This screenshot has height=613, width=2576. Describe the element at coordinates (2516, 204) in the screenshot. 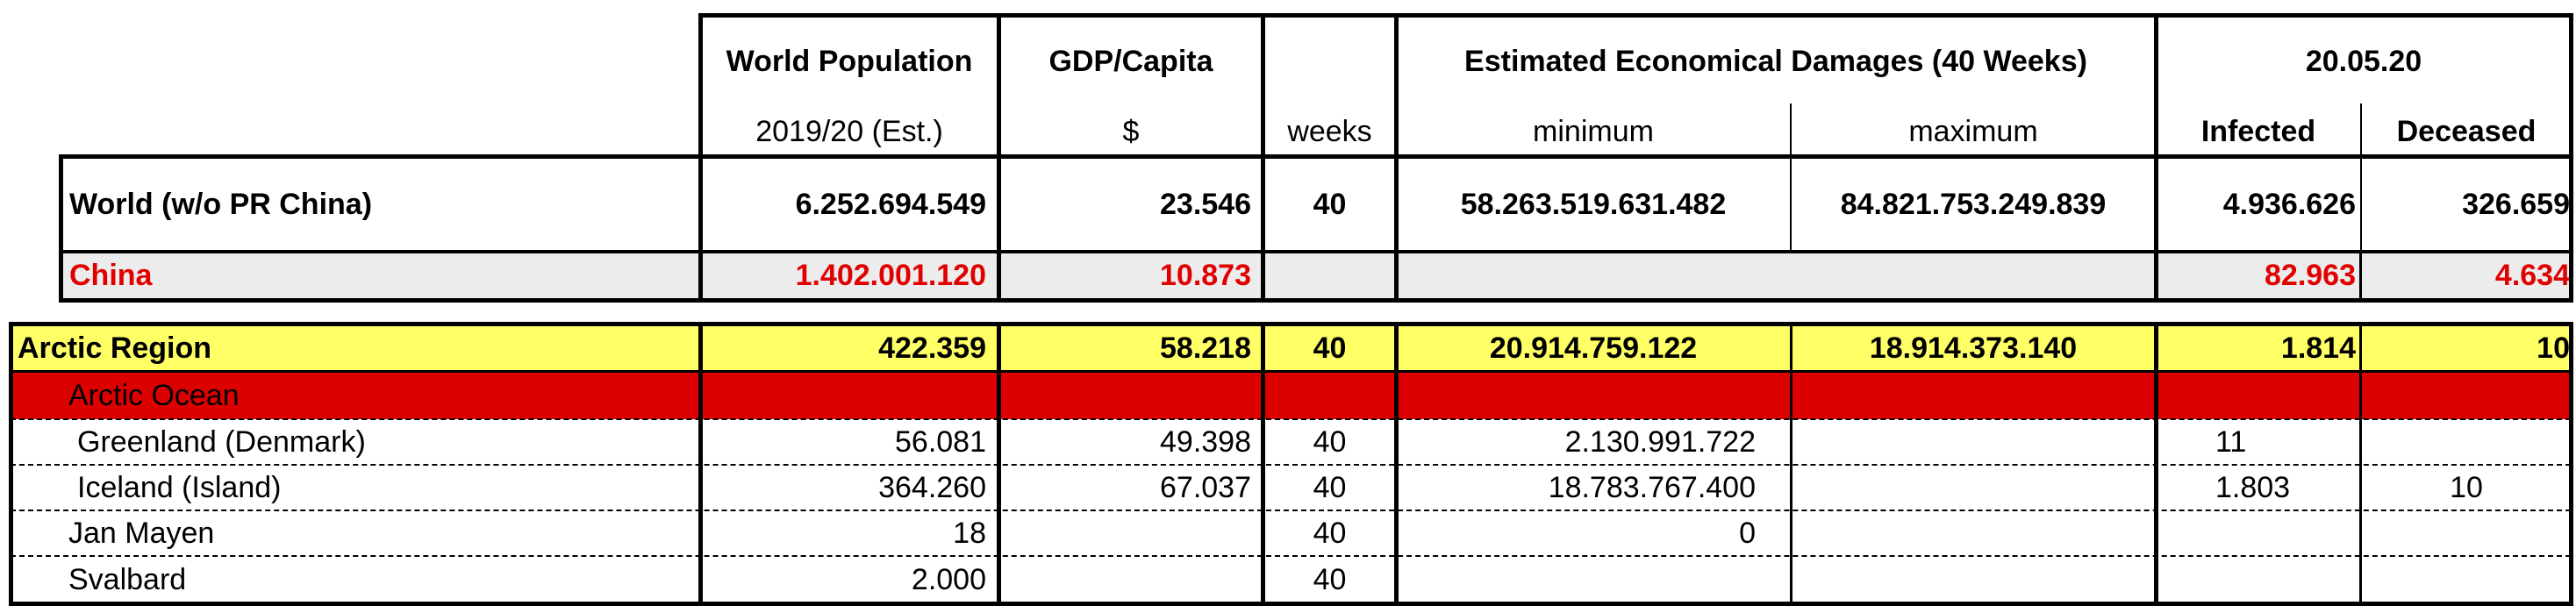

I see `world-deceased: 326.659` at that location.